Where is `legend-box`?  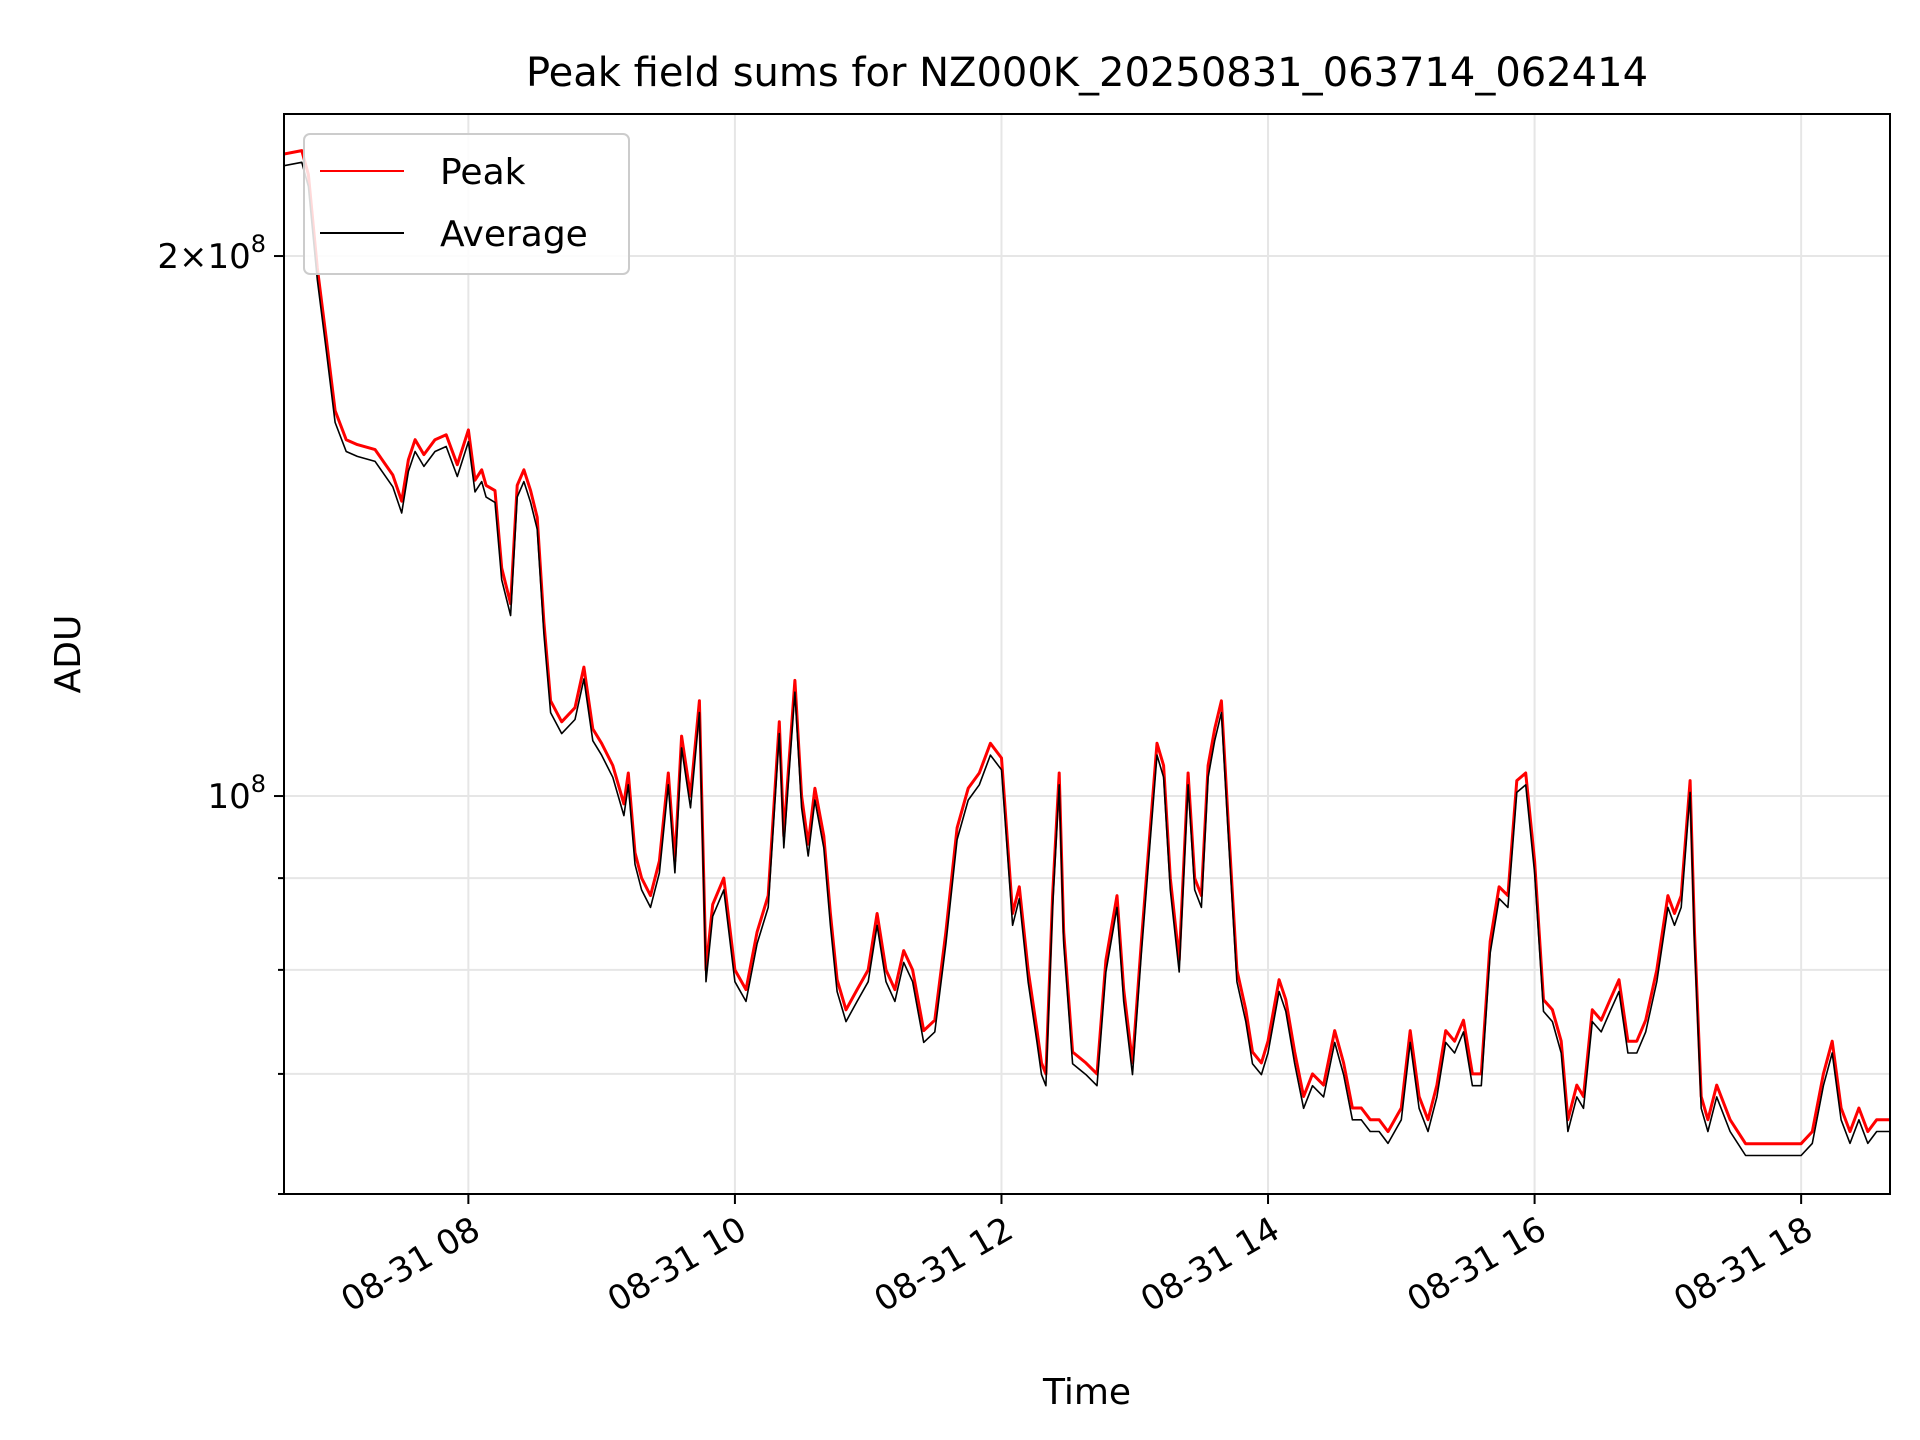
legend-box is located at coordinates (466, 204).